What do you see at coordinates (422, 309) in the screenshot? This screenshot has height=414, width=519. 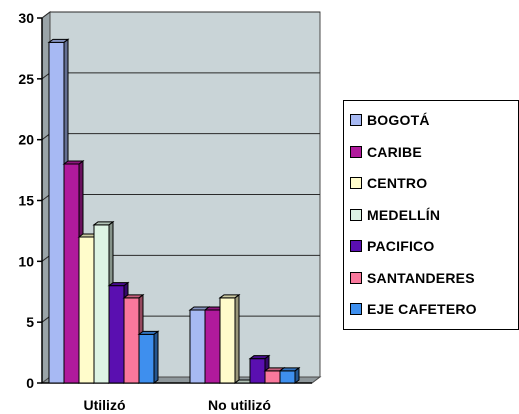 I see `legend-label: EJE CAFETERO` at bounding box center [422, 309].